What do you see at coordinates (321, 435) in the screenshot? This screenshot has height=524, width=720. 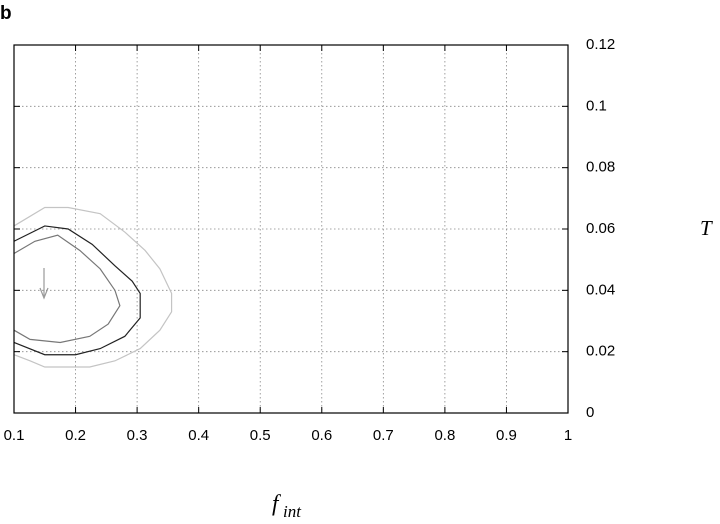 I see `x-tick-label: 0.6` at bounding box center [321, 435].